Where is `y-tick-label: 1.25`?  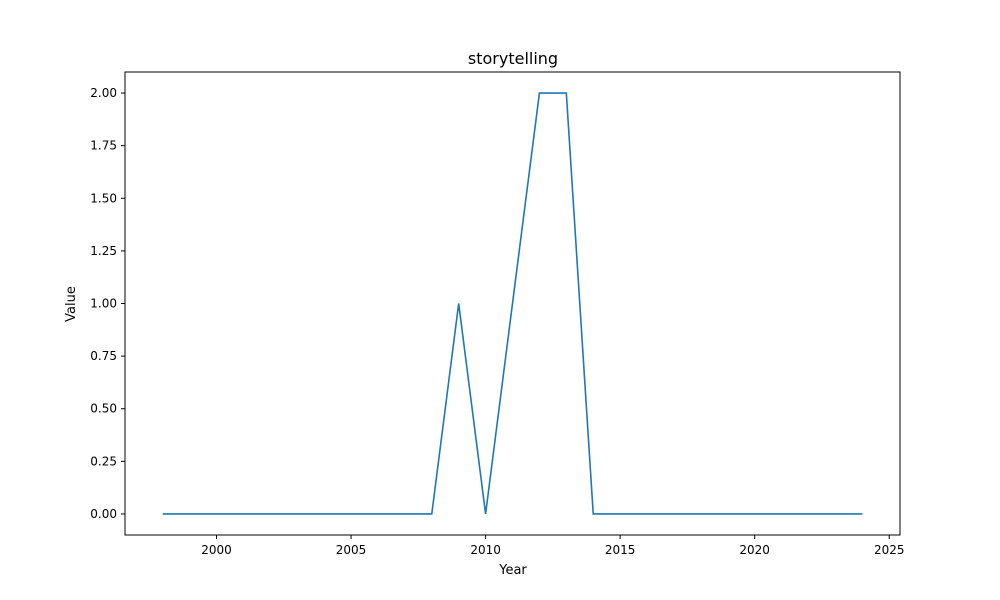
y-tick-label: 1.25 is located at coordinates (103, 251).